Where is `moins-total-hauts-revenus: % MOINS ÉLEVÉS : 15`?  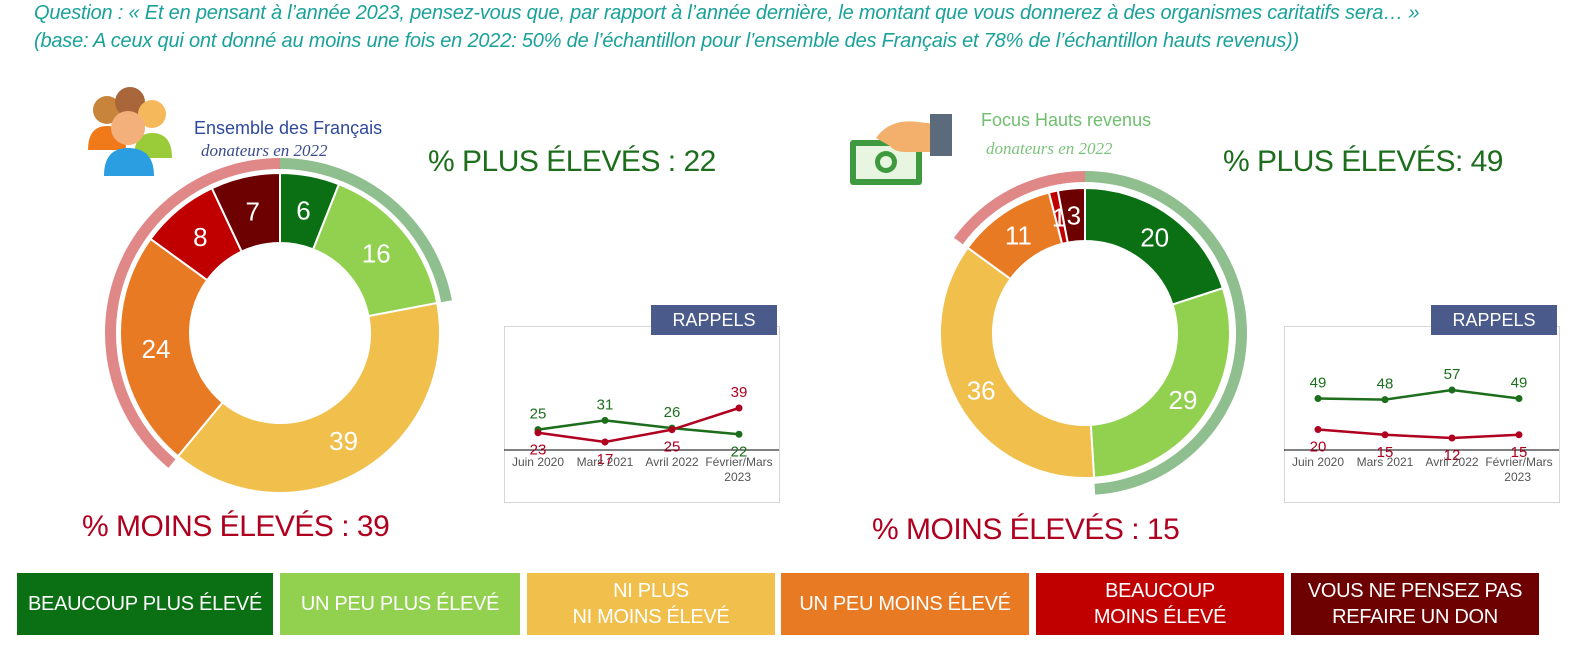 moins-total-hauts-revenus: % MOINS ÉLEVÉS : 15 is located at coordinates (1026, 529).